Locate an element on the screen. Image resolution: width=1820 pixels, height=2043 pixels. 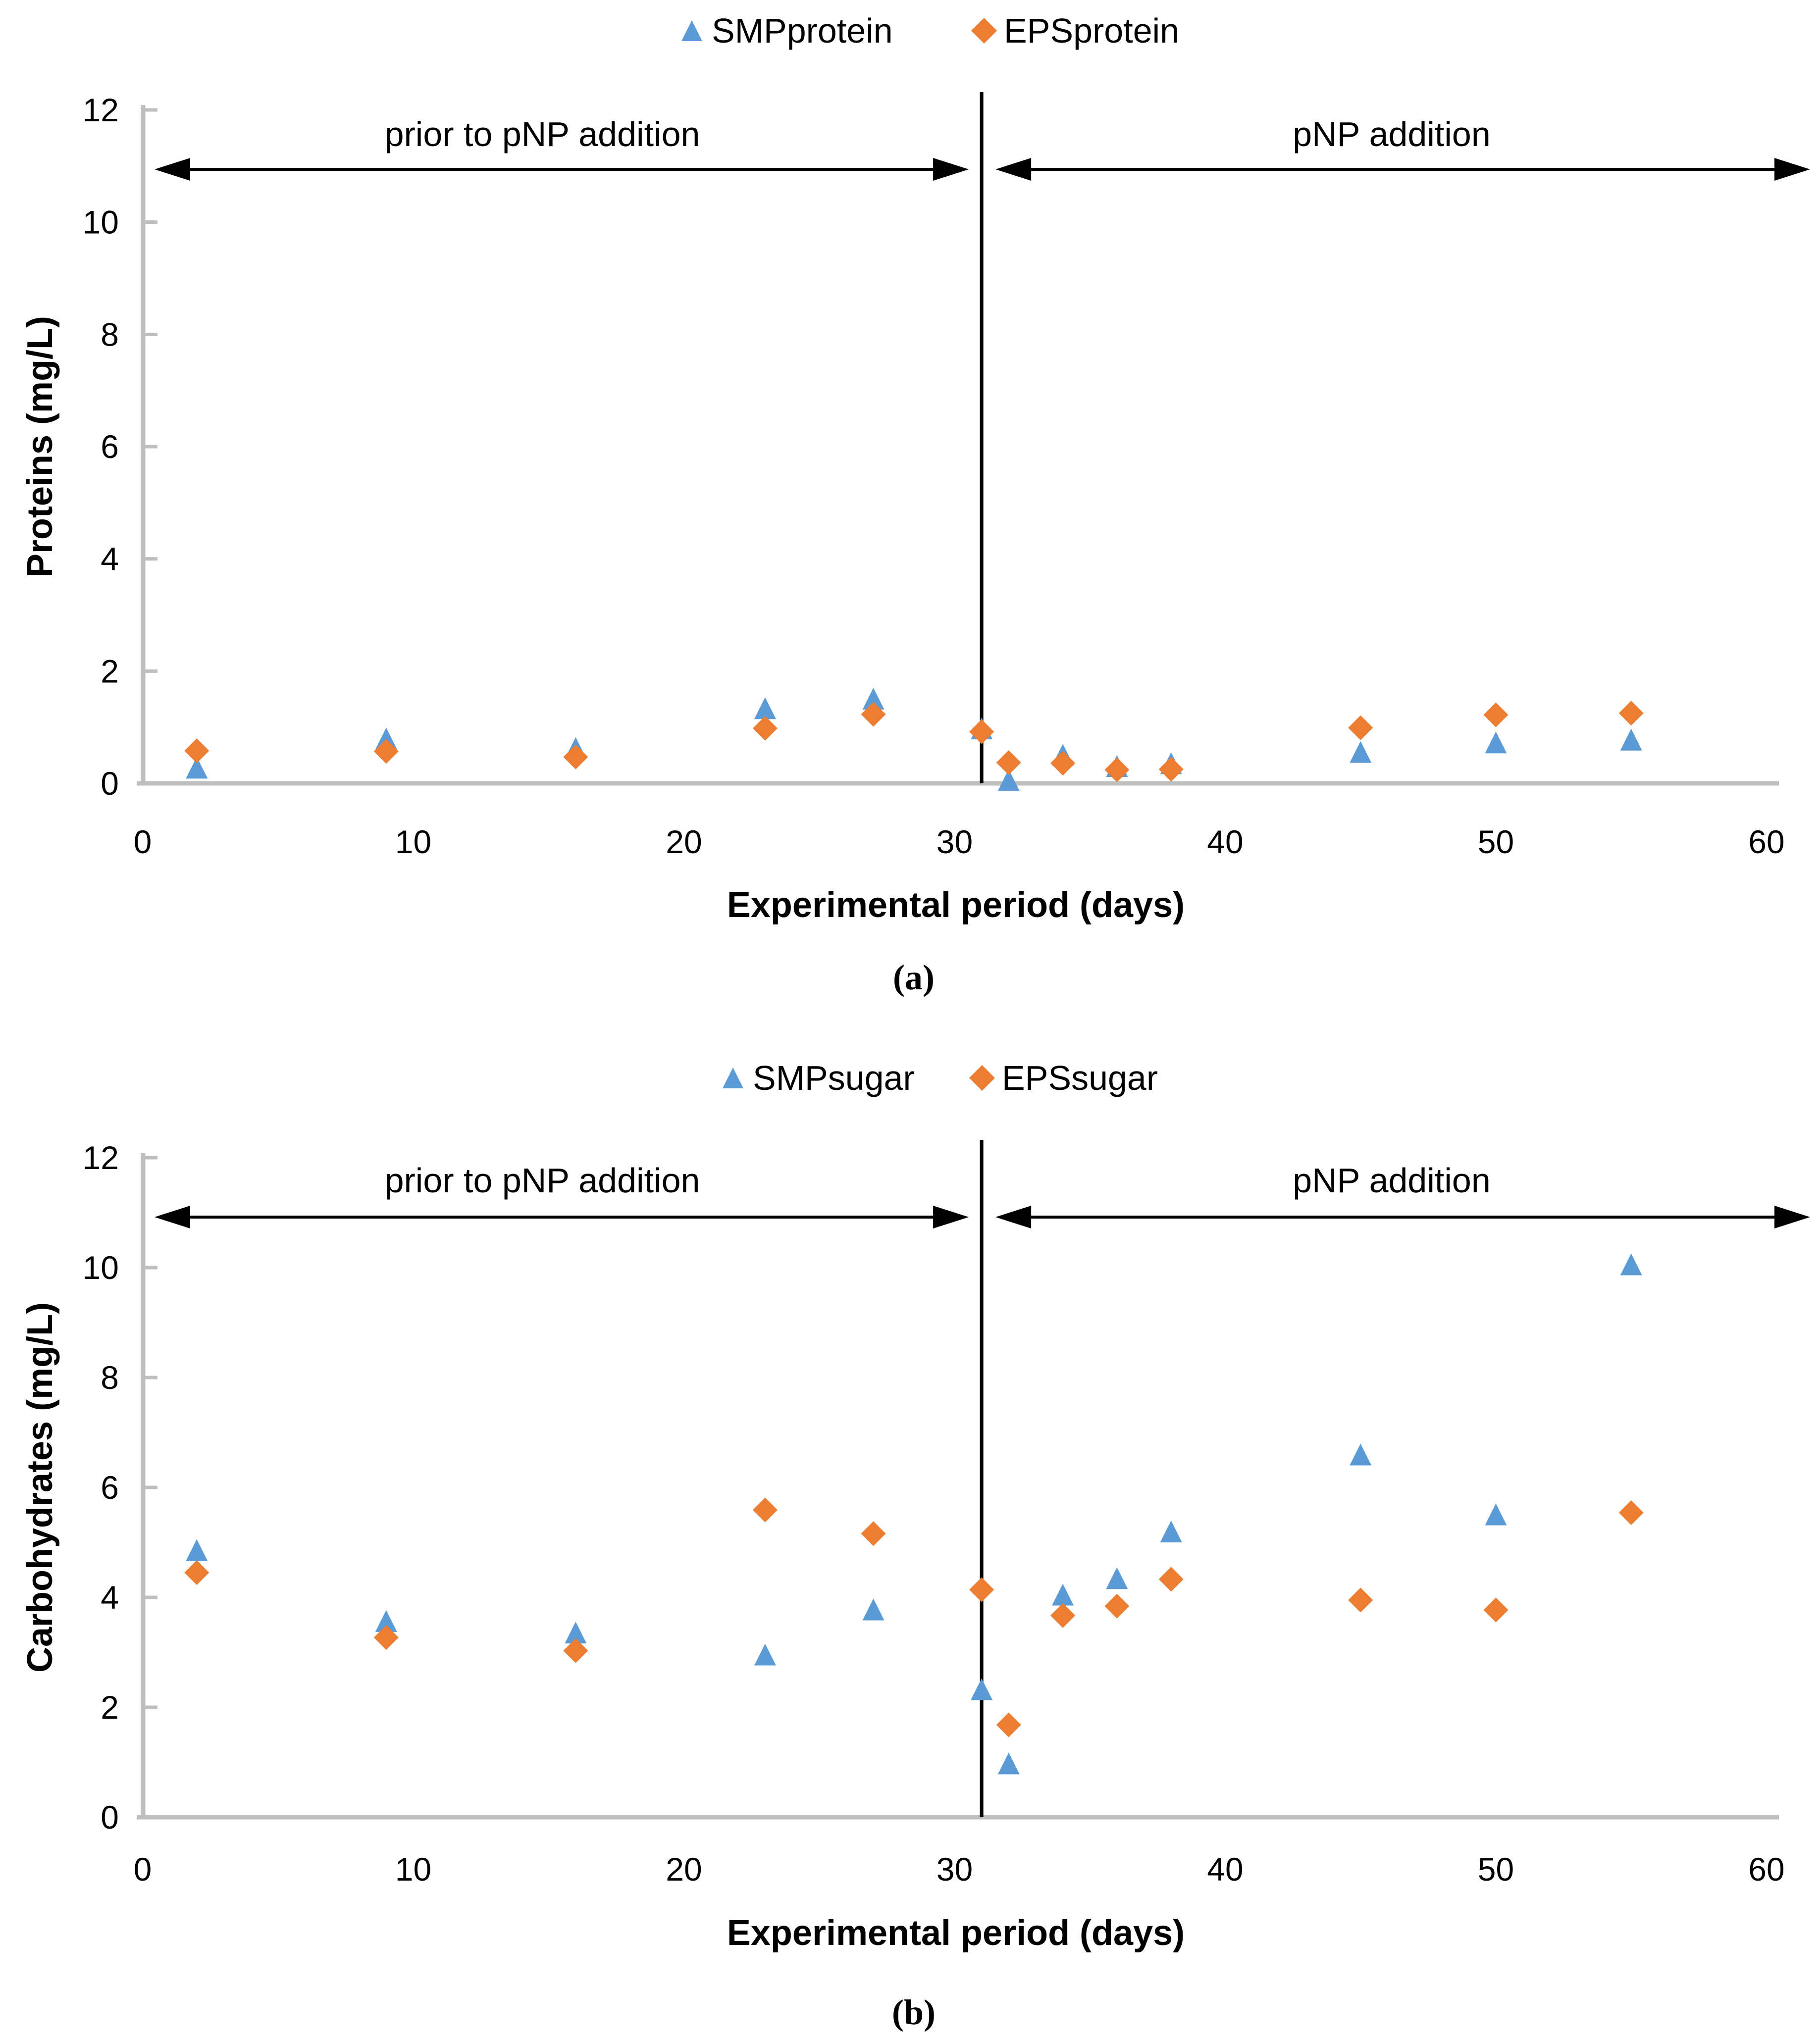
legend-smpsugar-label: SMPsugar is located at coordinates (834, 1078).